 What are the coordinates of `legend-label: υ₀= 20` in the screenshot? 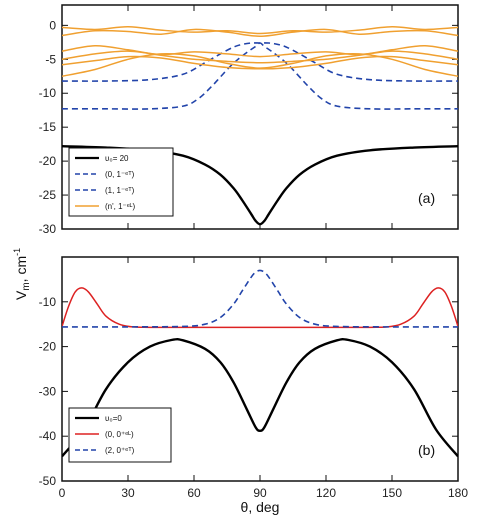 It's located at (117, 158).